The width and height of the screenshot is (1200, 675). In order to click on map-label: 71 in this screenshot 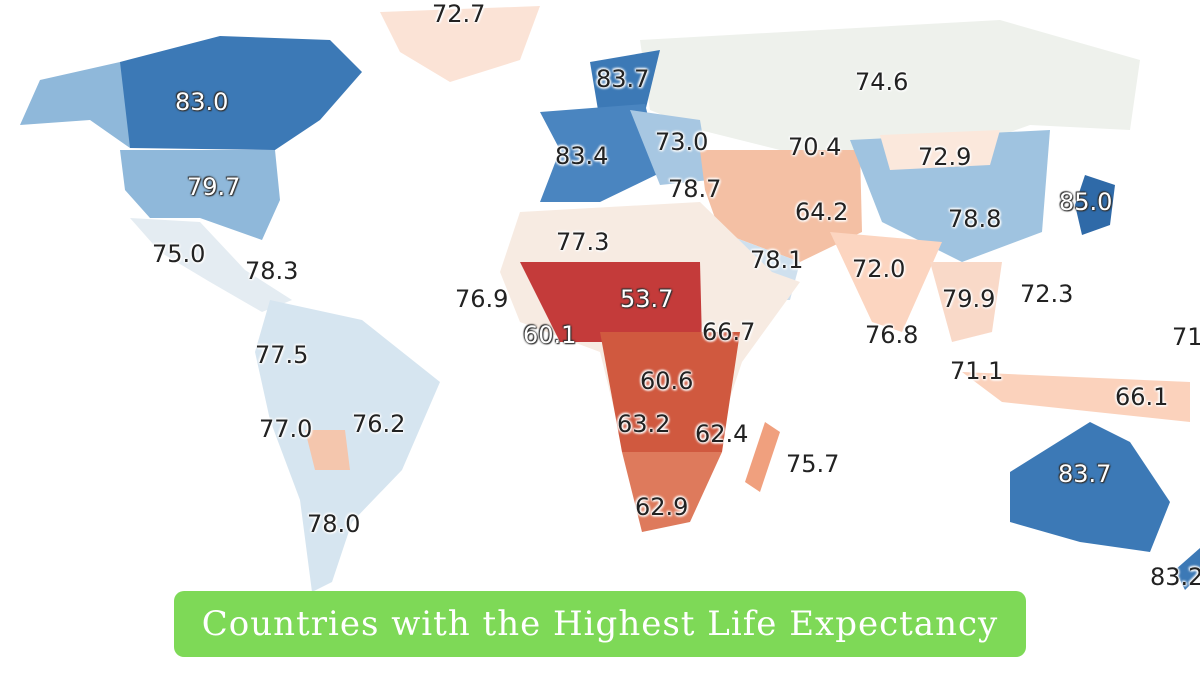, I will do `click(1186, 337)`.